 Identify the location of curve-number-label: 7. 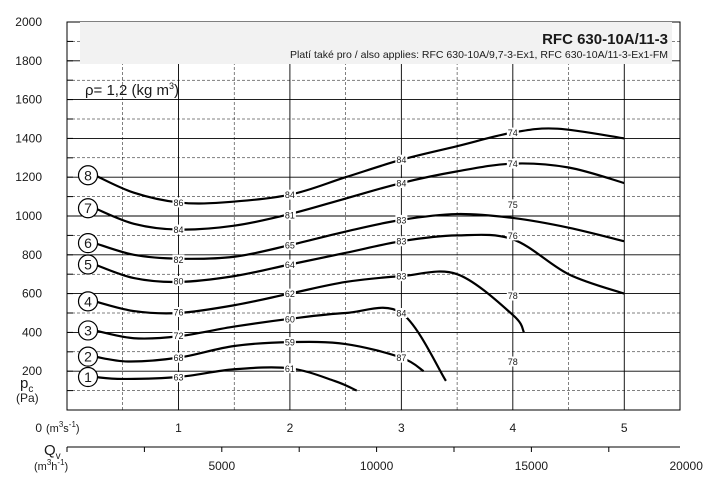
(88, 208).